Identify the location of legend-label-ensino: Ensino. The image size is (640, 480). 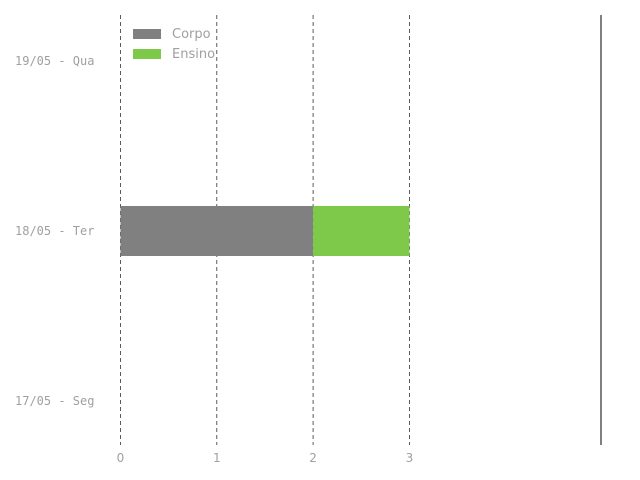
(193, 54).